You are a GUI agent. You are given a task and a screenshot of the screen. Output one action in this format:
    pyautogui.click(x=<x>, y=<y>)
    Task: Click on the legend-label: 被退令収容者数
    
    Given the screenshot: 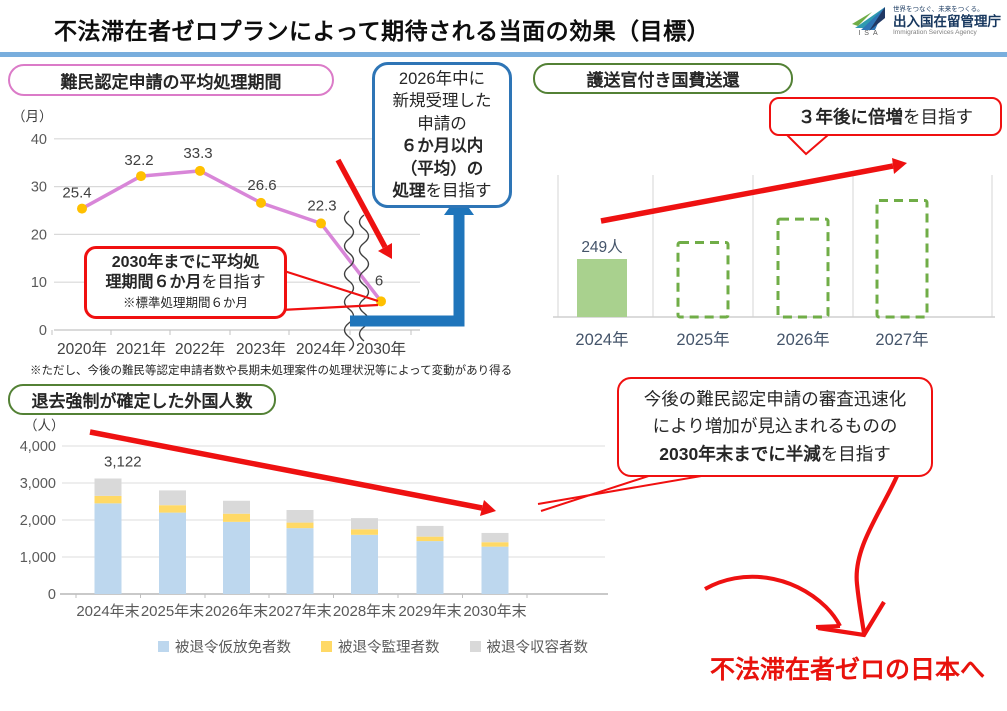 What is the action you would take?
    pyautogui.click(x=537, y=648)
    